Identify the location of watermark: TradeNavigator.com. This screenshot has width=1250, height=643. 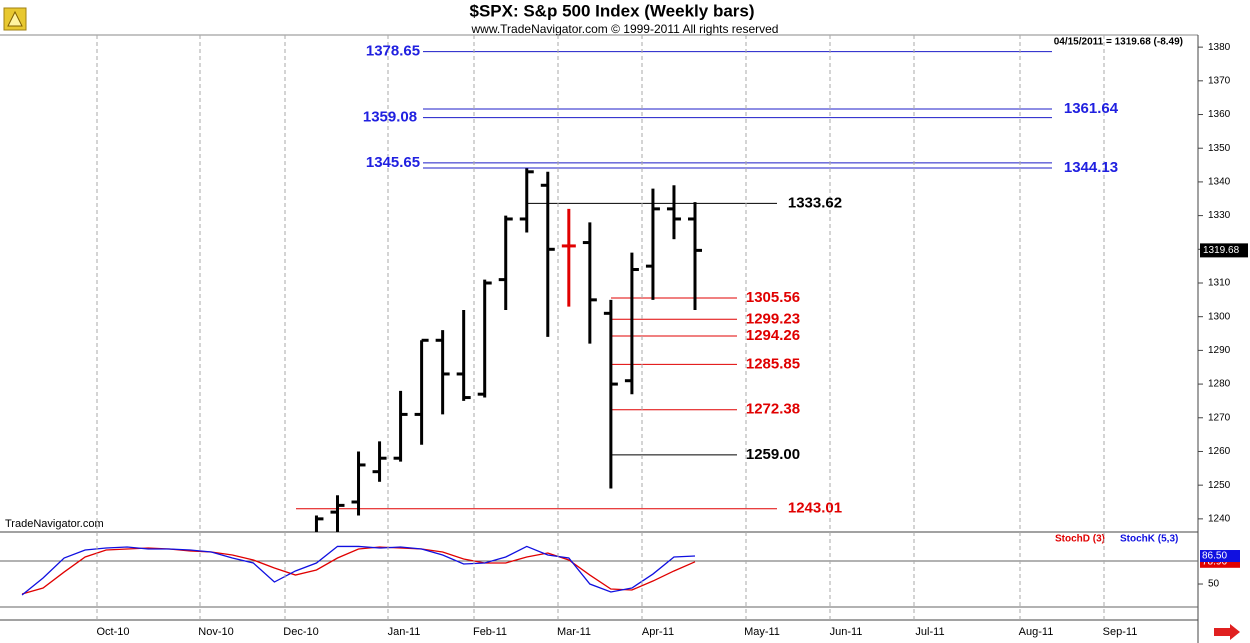
(54, 524).